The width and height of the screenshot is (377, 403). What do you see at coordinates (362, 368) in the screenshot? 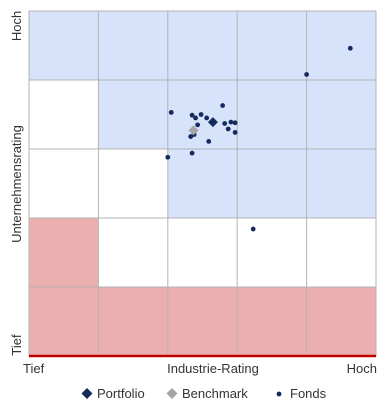
I see `x-tick-high: Hoch` at bounding box center [362, 368].